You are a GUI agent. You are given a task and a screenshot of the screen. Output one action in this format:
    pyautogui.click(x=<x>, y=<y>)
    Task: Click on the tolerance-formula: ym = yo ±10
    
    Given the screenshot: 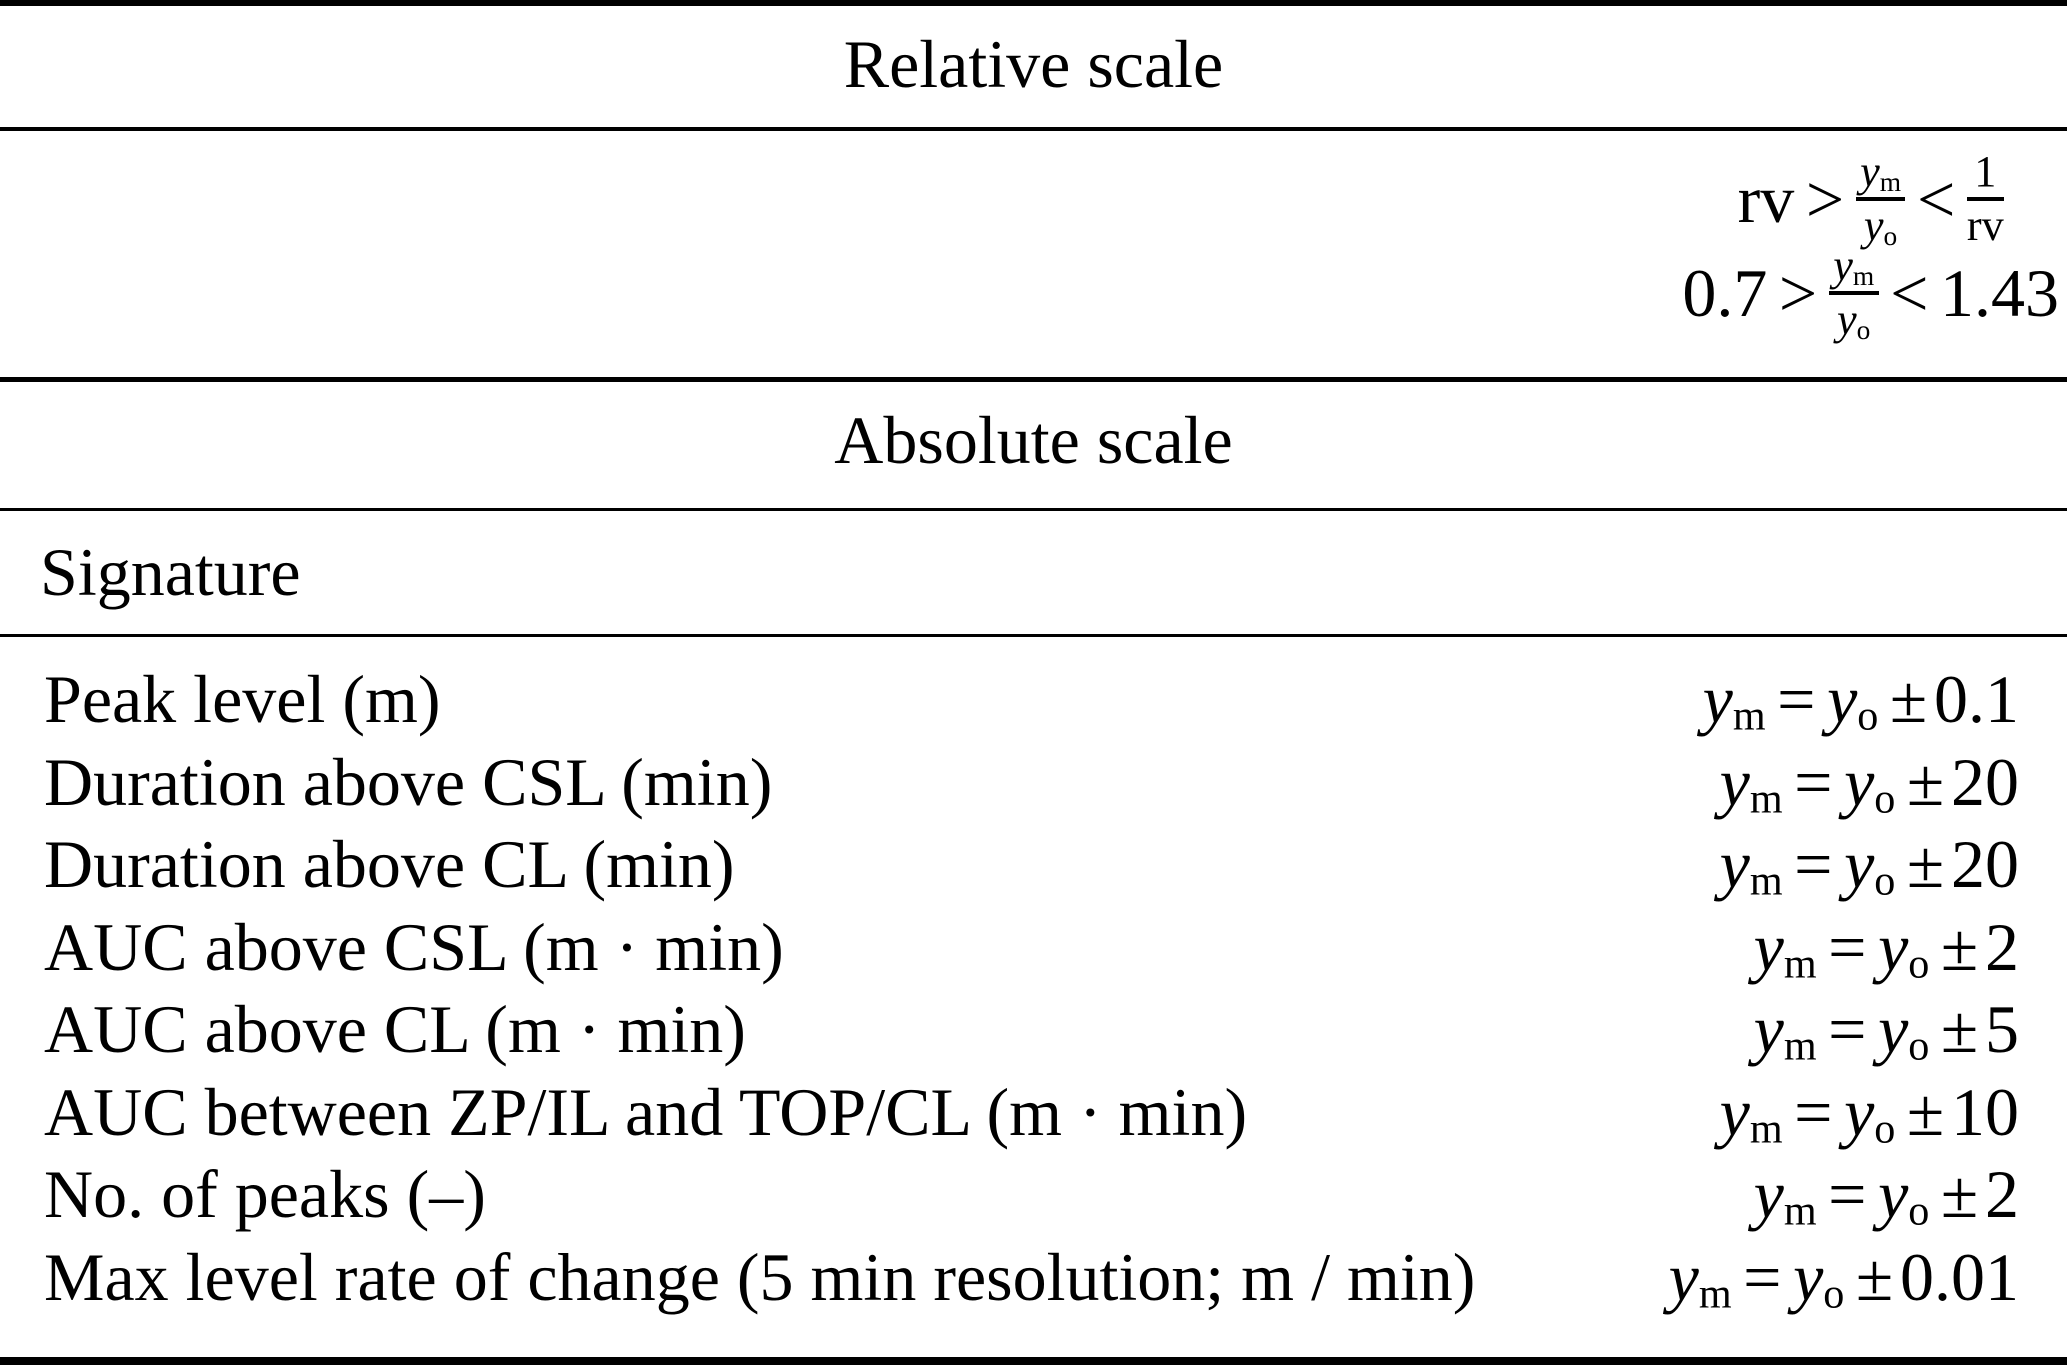 What is the action you would take?
    pyautogui.click(x=1869, y=1112)
    